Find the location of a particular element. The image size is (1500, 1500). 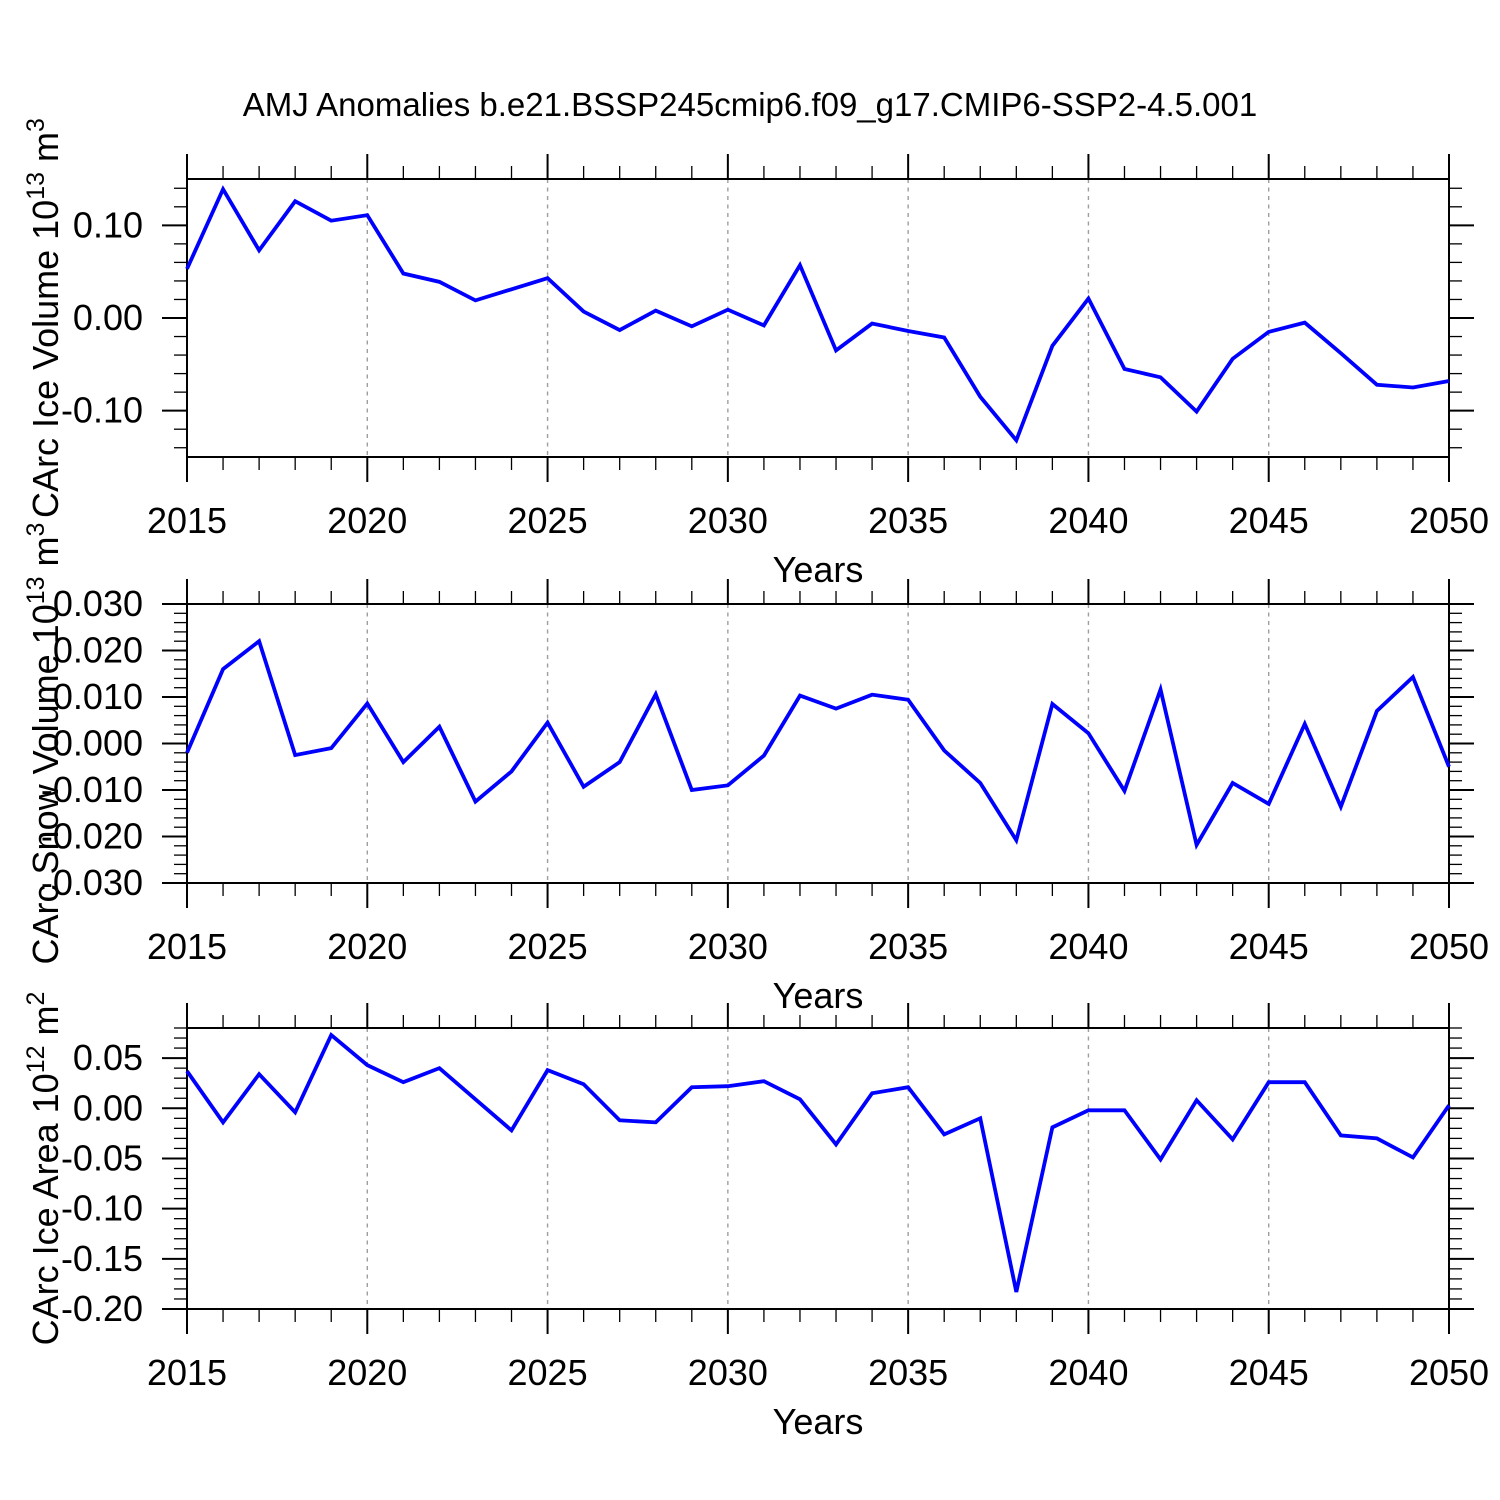

carc-ice-volume-line is located at coordinates (817, 315).